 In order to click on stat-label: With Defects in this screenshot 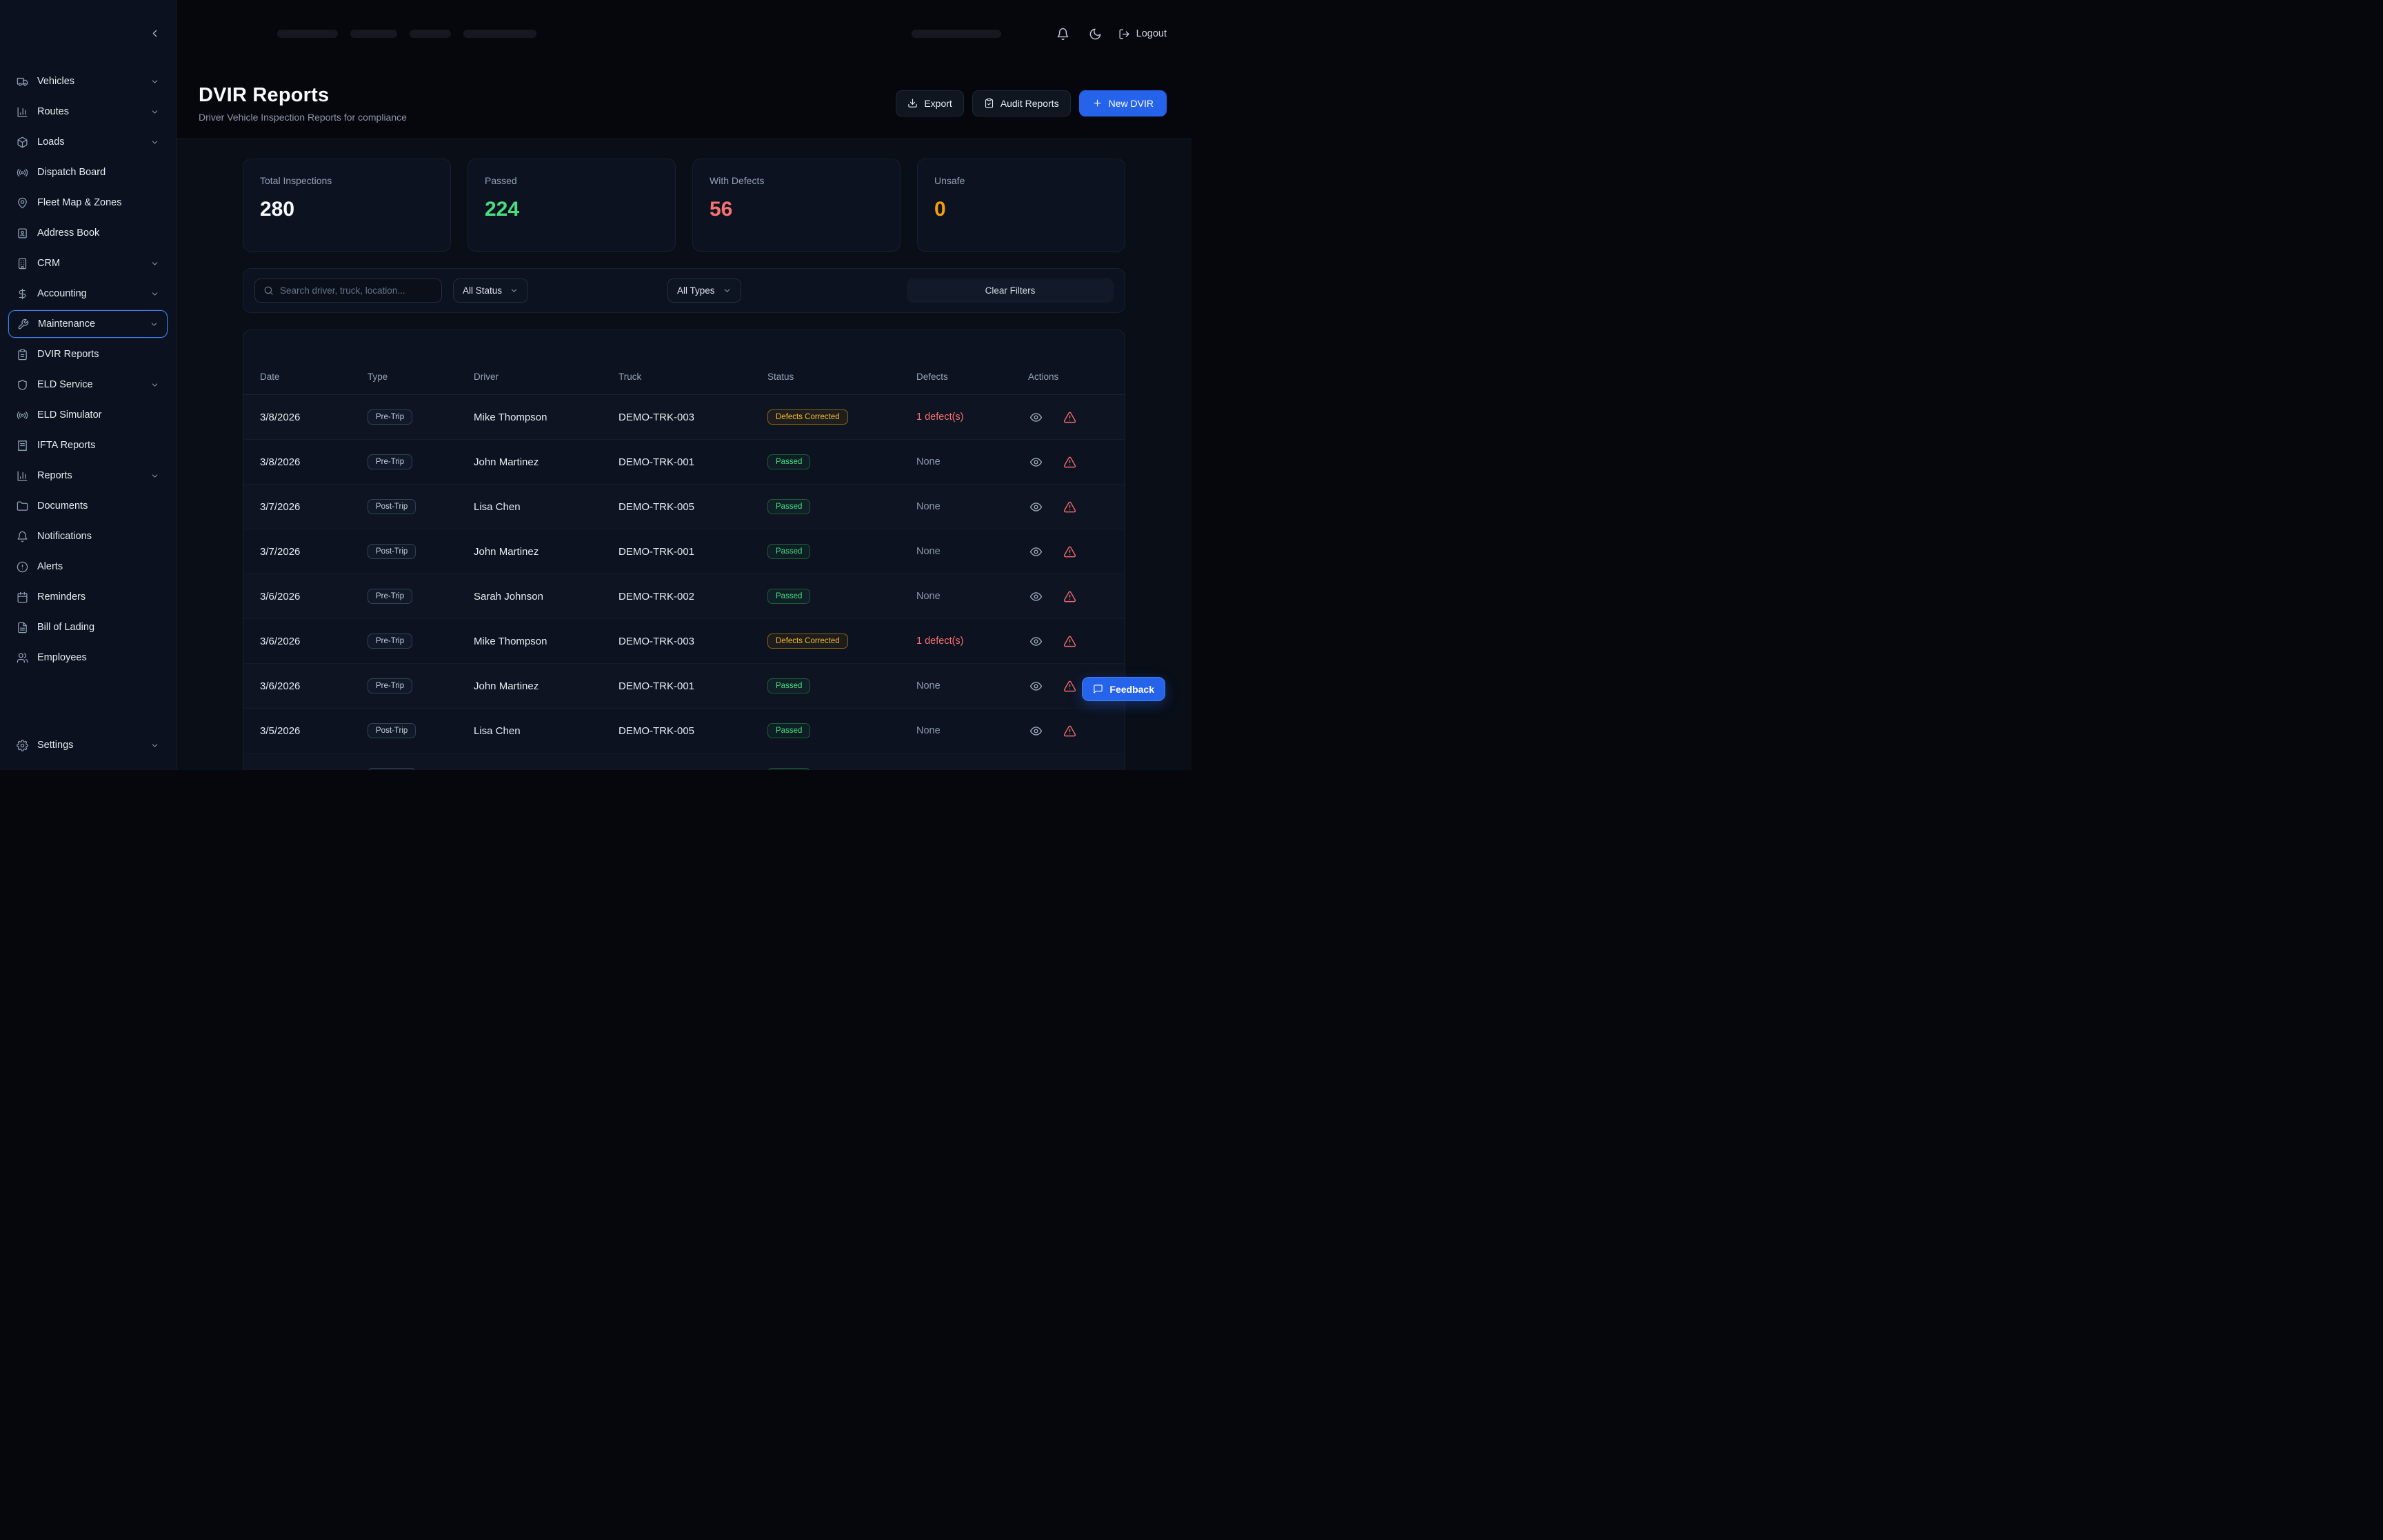, I will do `click(737, 181)`.